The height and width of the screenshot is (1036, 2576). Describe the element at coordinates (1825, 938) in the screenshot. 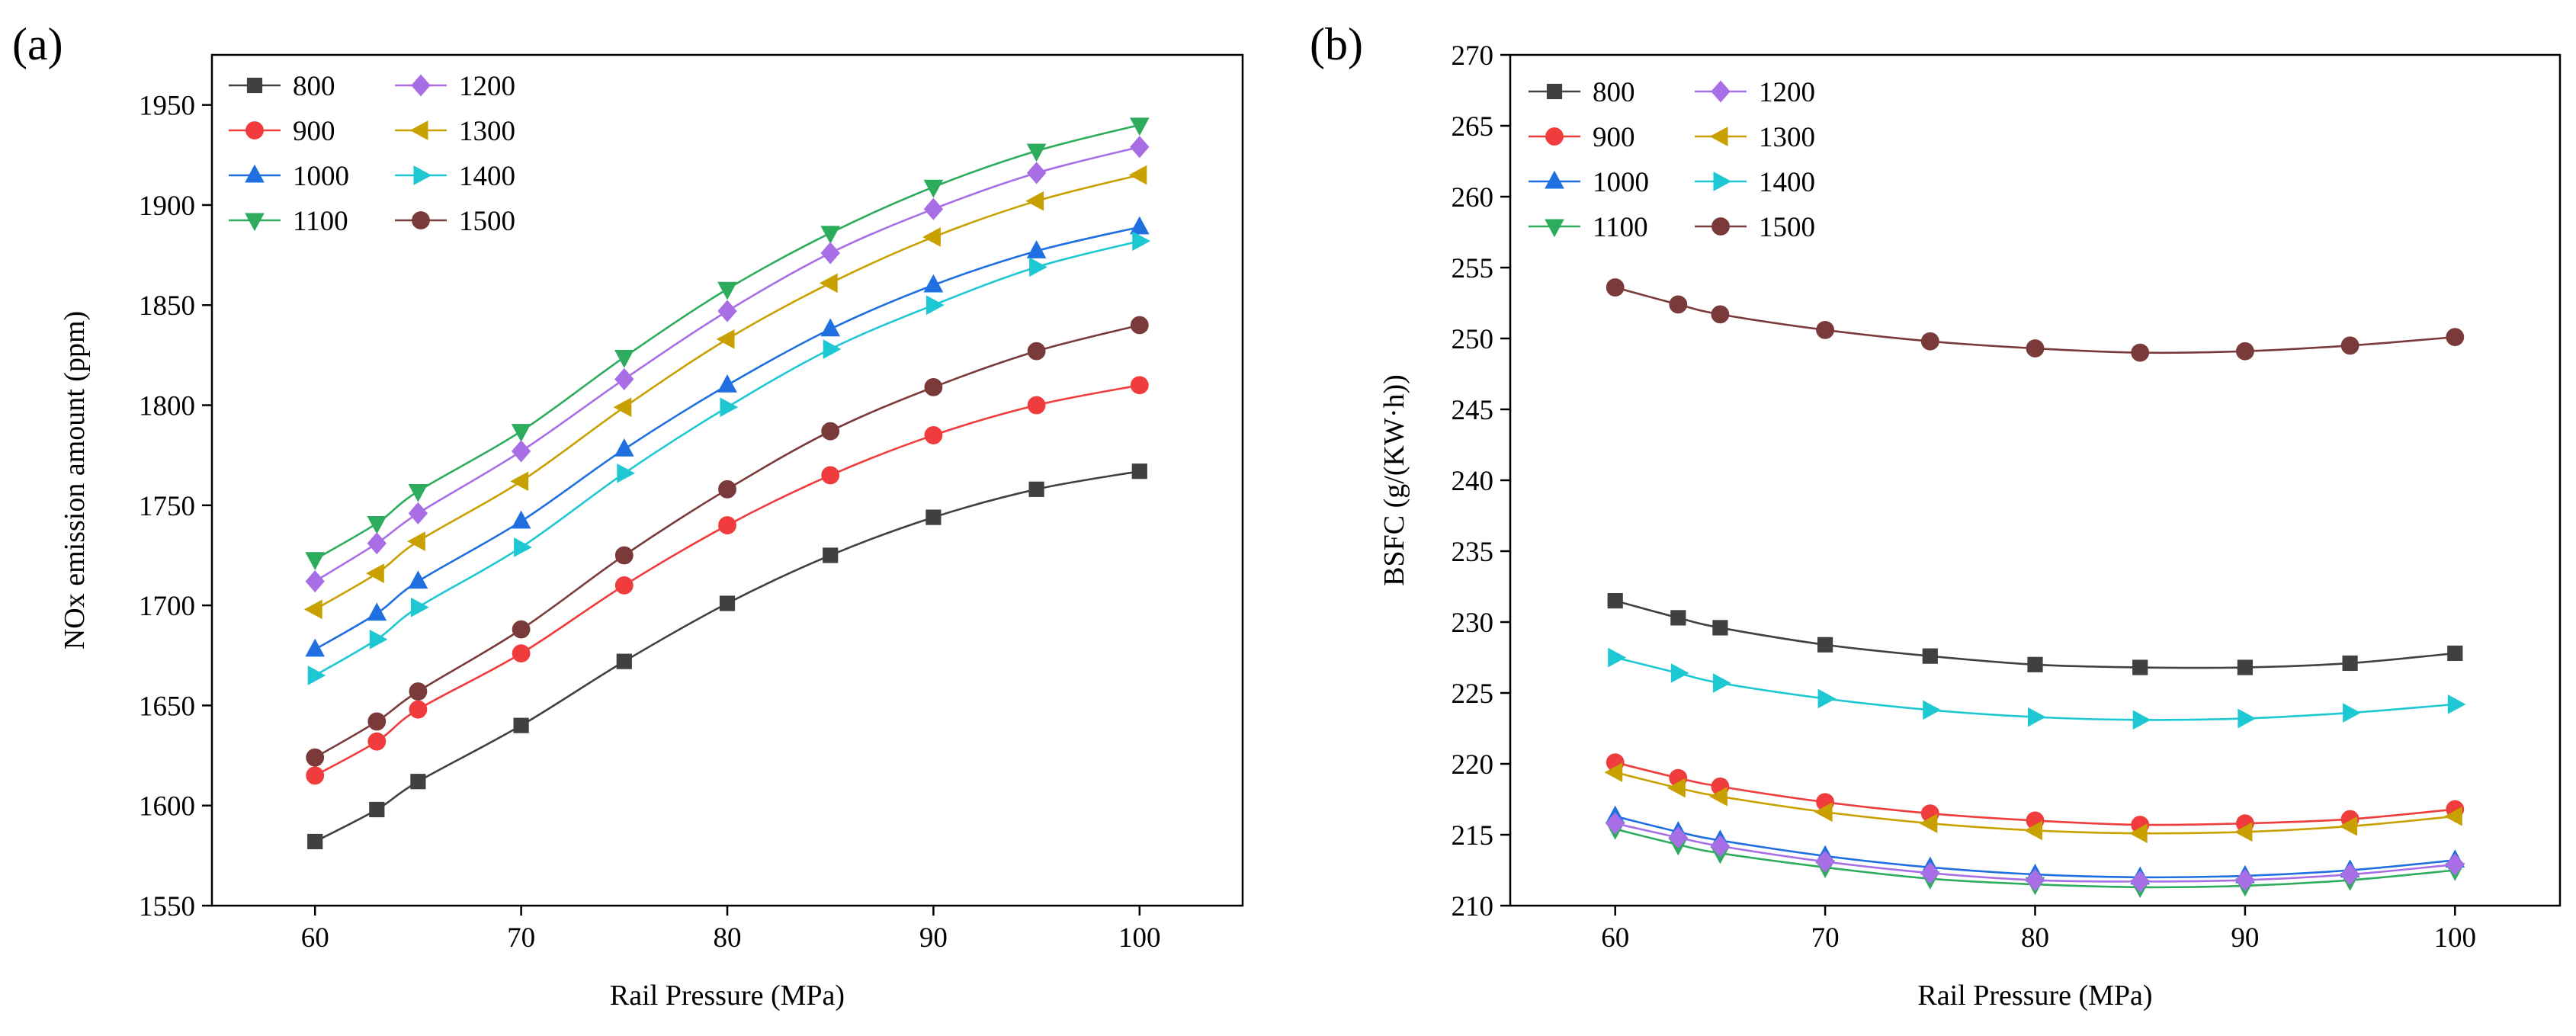

I see `x-tick-label: 70` at that location.